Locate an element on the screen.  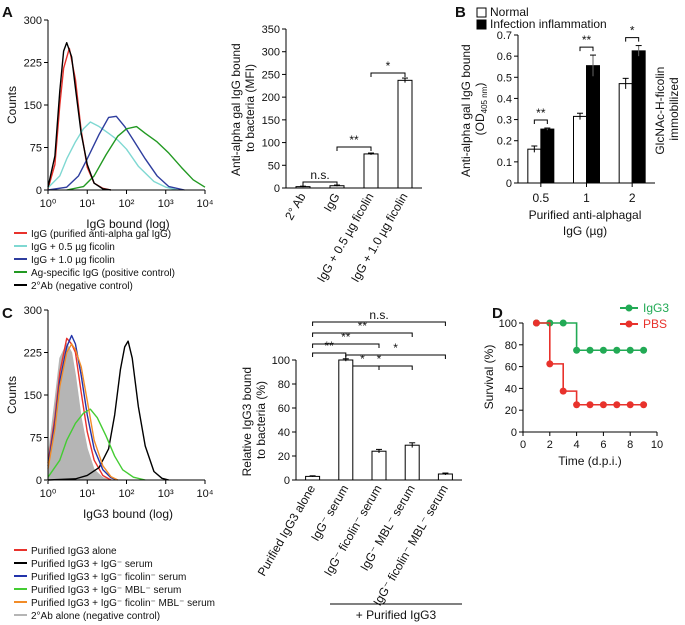
d-x-tick-label: 0 is located at coordinates (523, 445).